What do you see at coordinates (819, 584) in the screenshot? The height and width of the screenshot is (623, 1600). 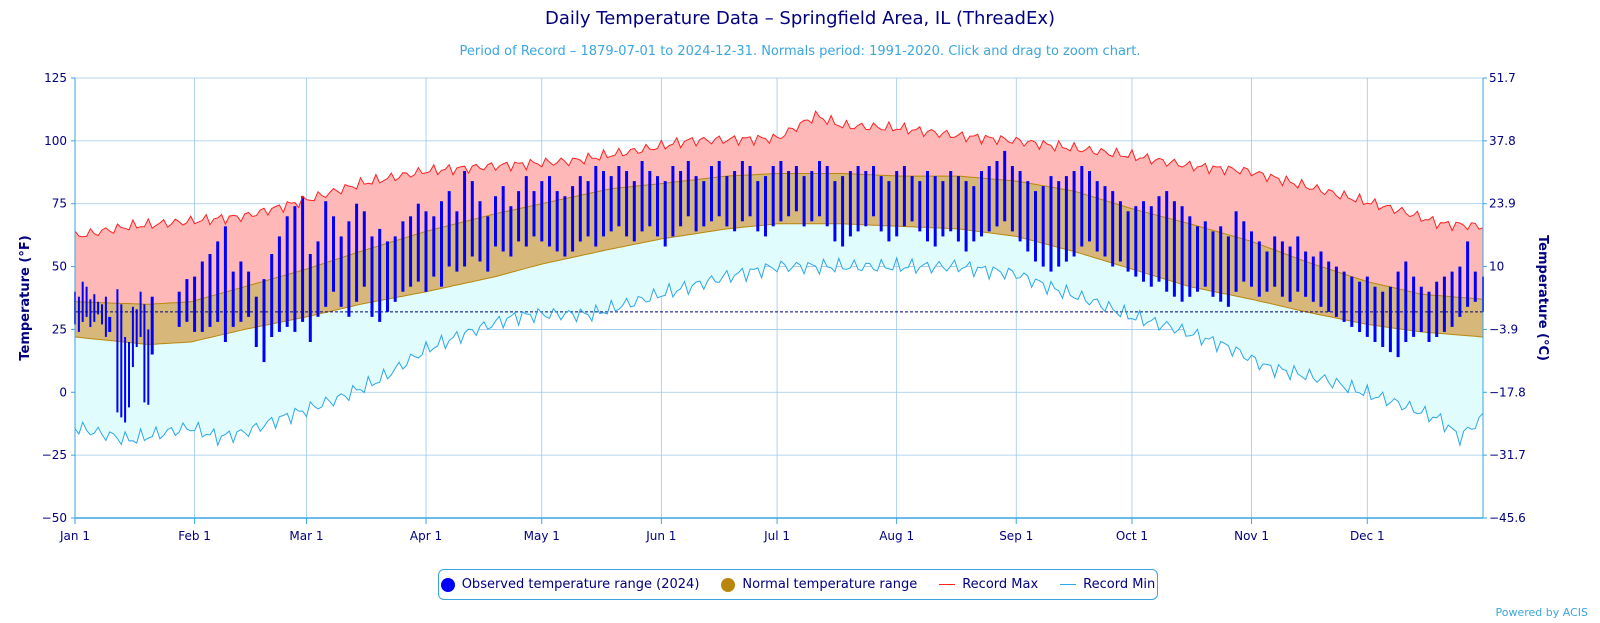 I see `legend-item-normal: Normal temperature range` at bounding box center [819, 584].